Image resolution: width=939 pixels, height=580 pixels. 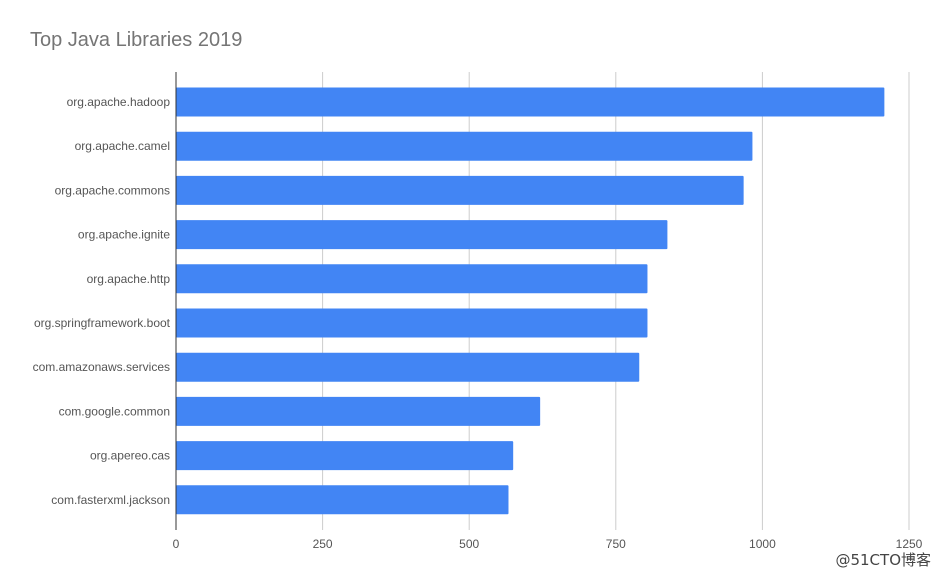 I want to click on bar-org.apache.ignite, so click(x=422, y=235).